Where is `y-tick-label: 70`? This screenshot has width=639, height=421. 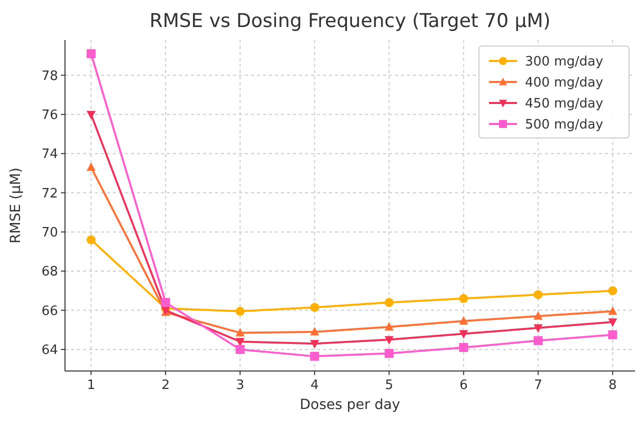 y-tick-label: 70 is located at coordinates (49, 232).